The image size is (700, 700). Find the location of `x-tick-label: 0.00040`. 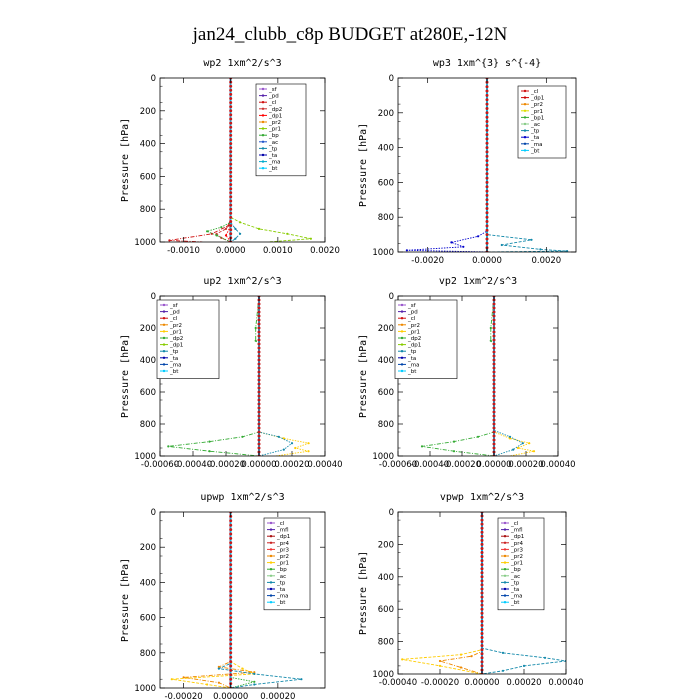

x-tick-label: 0.00040 is located at coordinates (557, 465).